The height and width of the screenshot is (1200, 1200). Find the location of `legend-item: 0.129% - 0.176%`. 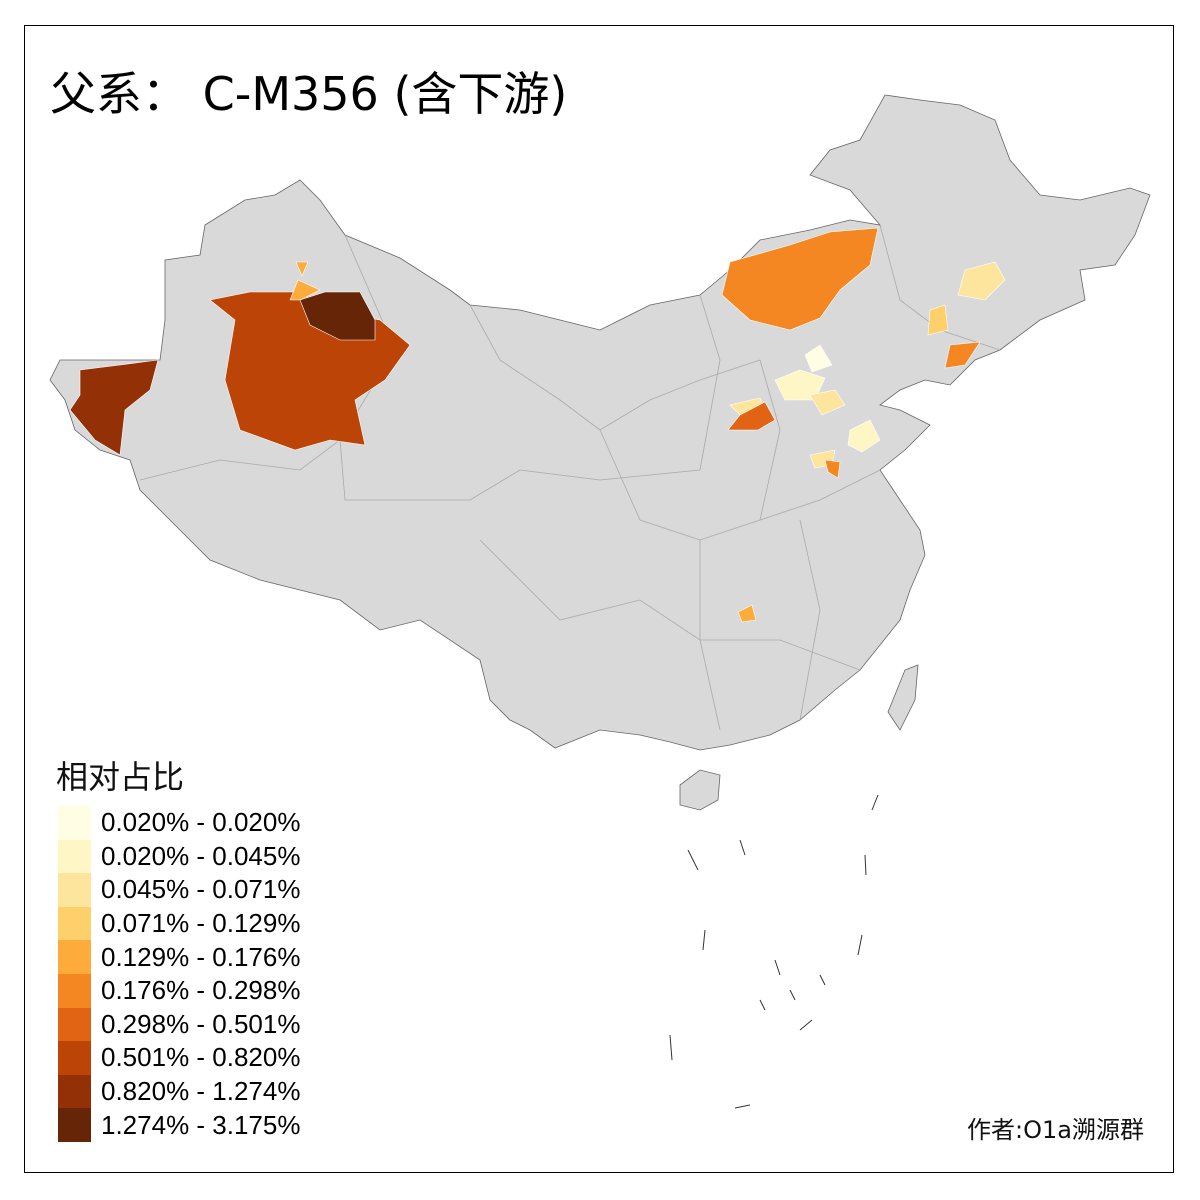

legend-item: 0.129% - 0.176% is located at coordinates (179, 957).